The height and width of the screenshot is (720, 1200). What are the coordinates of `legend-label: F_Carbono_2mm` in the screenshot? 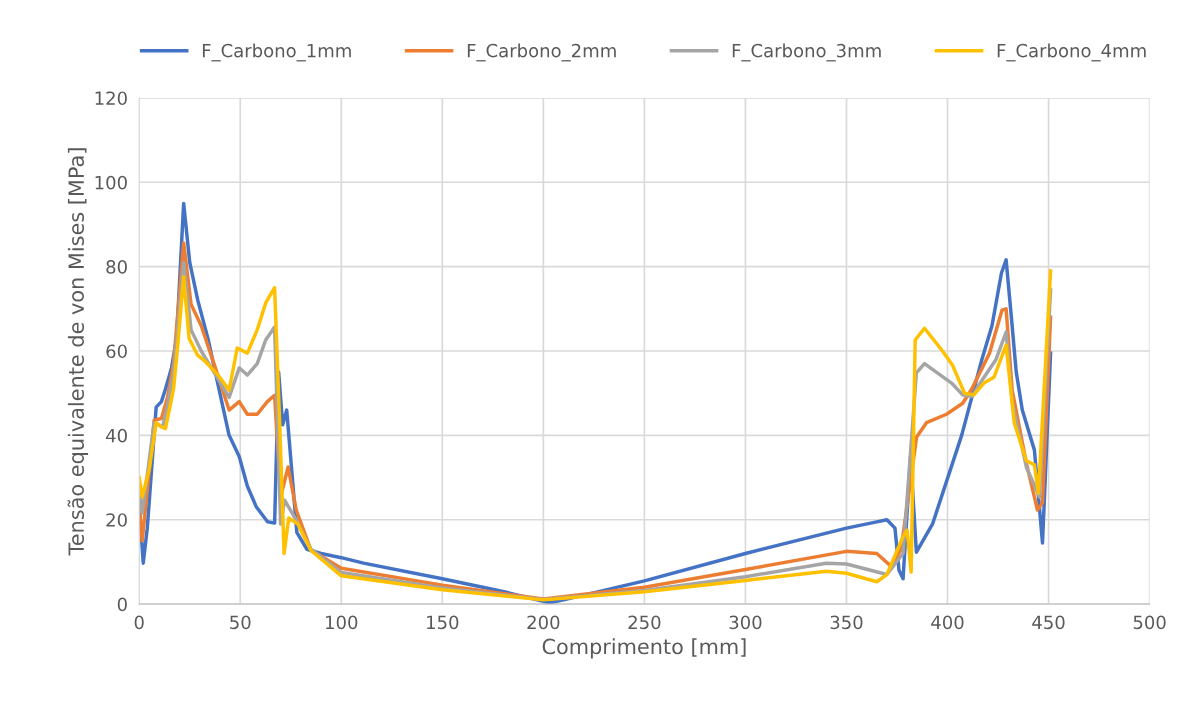 It's located at (541, 52).